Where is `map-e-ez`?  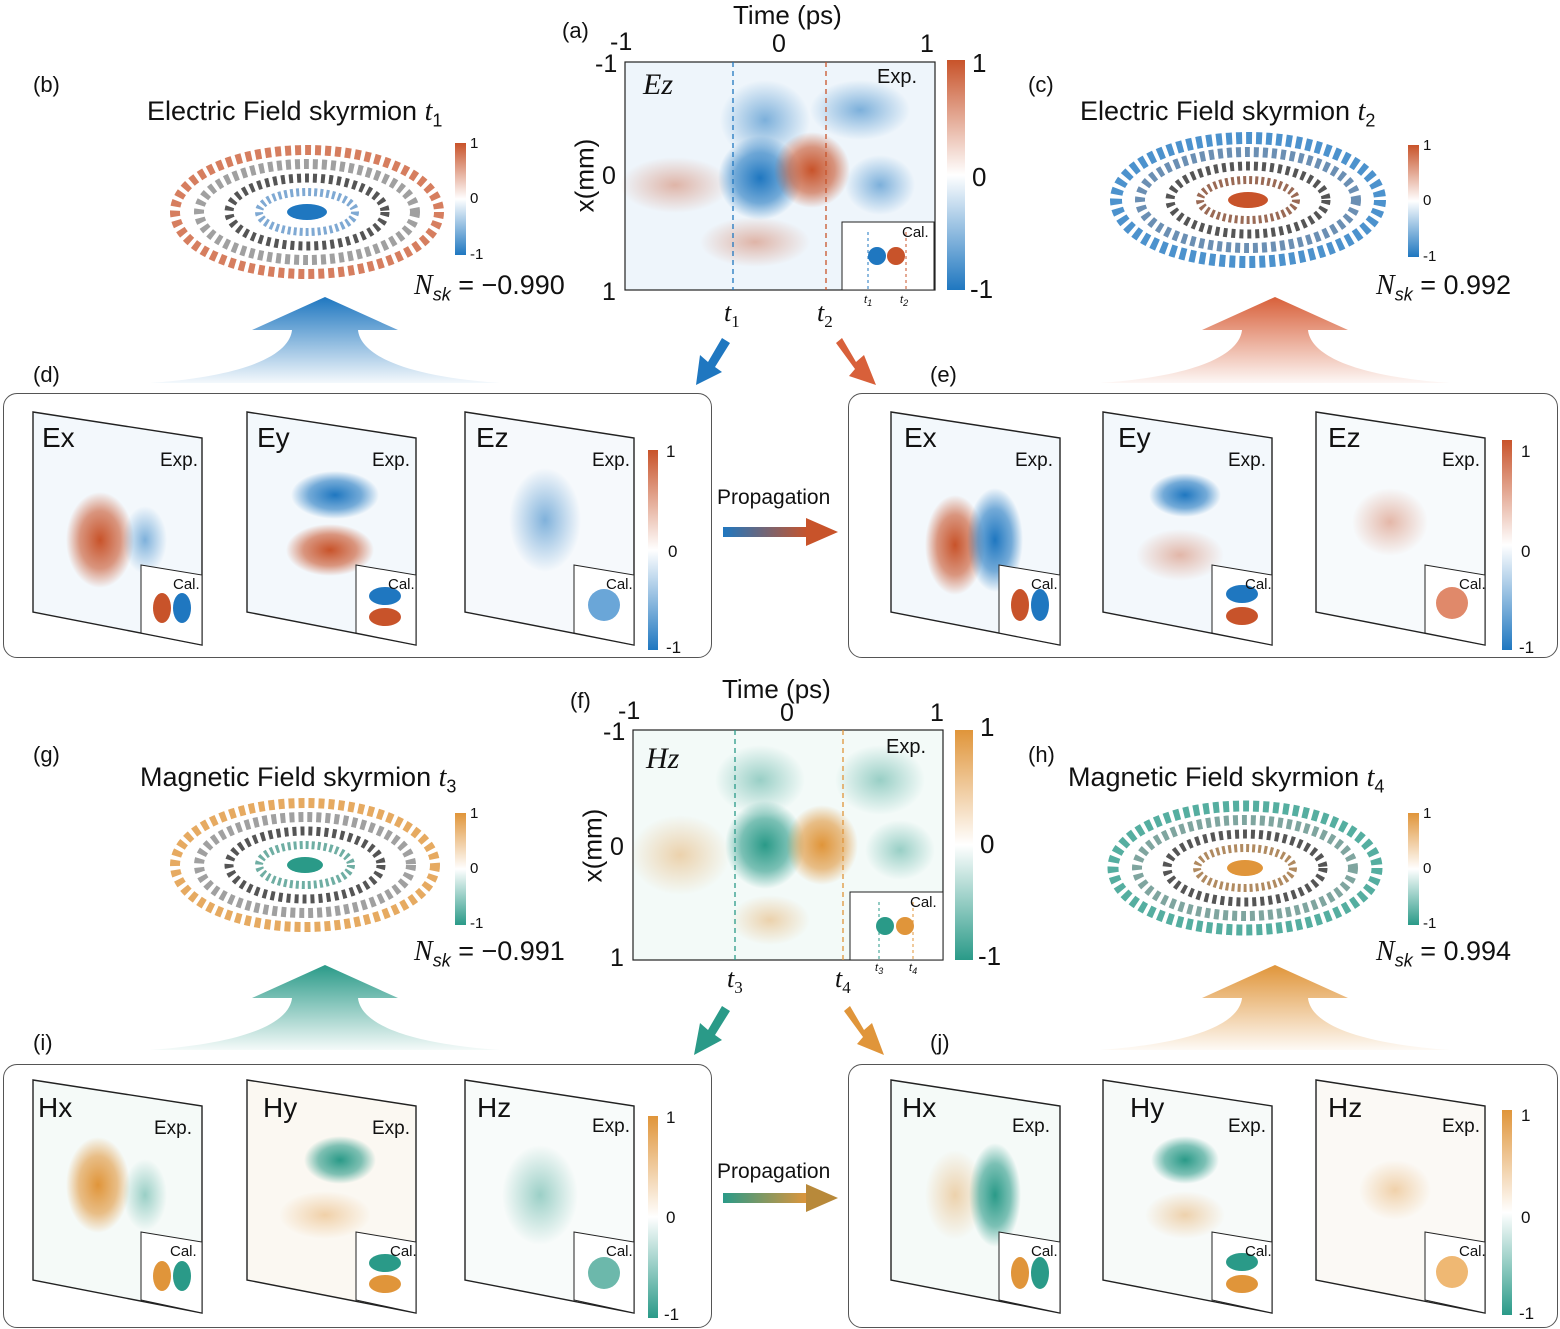 map-e-ez is located at coordinates (1400, 528).